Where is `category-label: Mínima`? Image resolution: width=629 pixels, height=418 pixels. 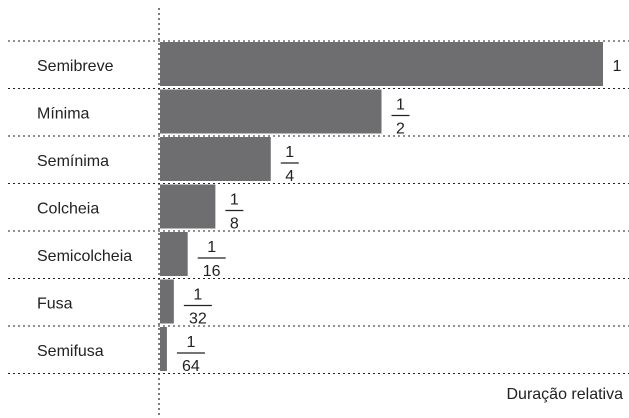
category-label: Mínima is located at coordinates (63, 113).